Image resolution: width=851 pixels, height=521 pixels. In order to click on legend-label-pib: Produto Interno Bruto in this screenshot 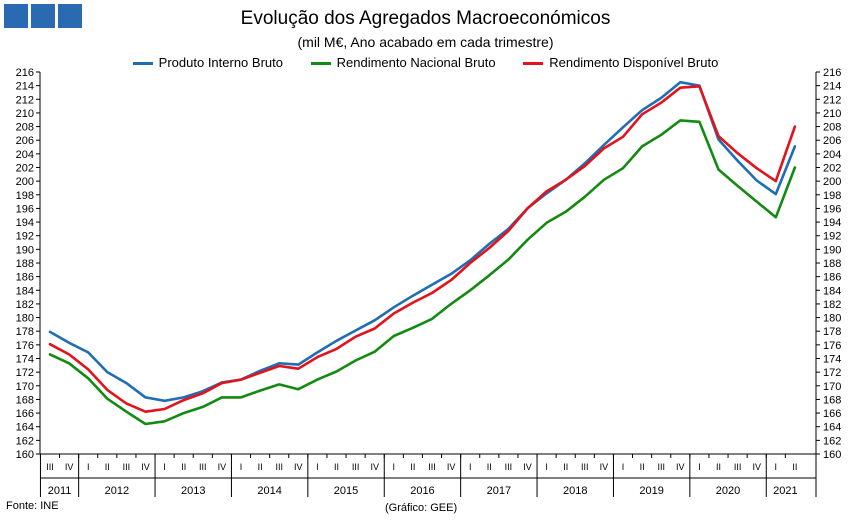, I will do `click(220, 62)`.